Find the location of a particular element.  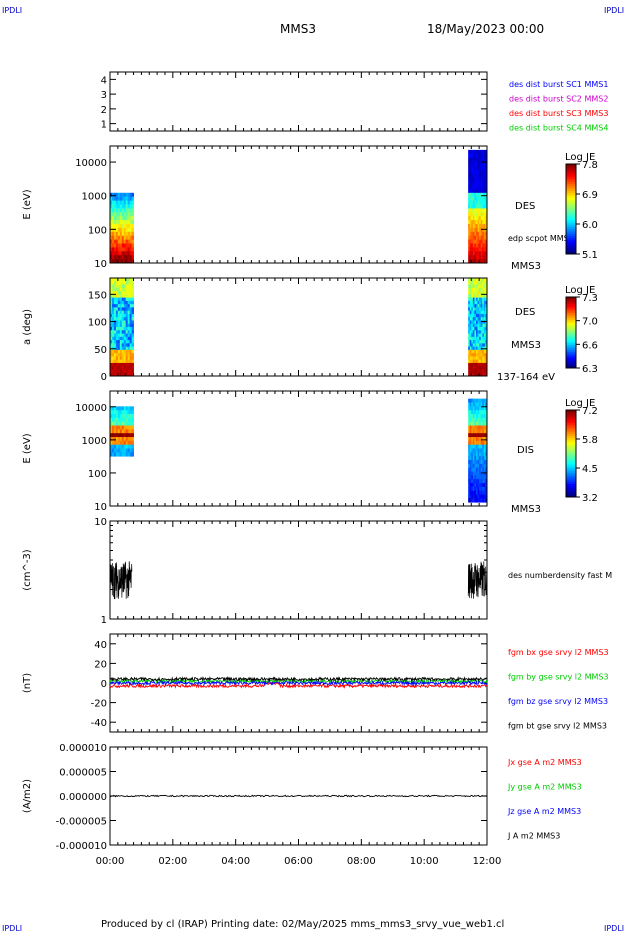

label-dis: DIS is located at coordinates (525, 450).